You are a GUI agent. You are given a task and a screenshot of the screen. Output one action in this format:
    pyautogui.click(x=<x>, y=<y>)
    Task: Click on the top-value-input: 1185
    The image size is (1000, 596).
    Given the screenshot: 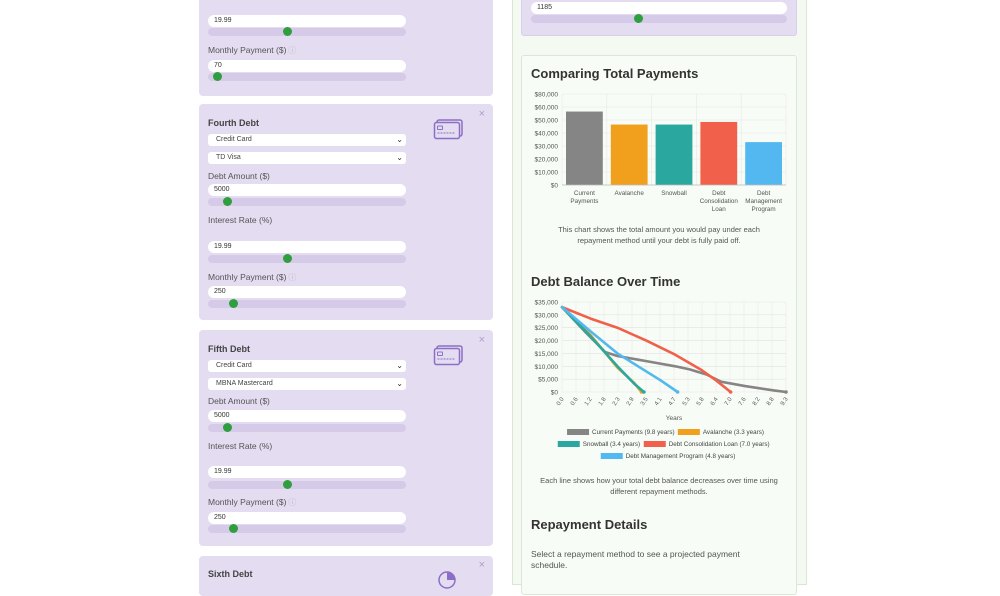 What is the action you would take?
    pyautogui.click(x=659, y=8)
    